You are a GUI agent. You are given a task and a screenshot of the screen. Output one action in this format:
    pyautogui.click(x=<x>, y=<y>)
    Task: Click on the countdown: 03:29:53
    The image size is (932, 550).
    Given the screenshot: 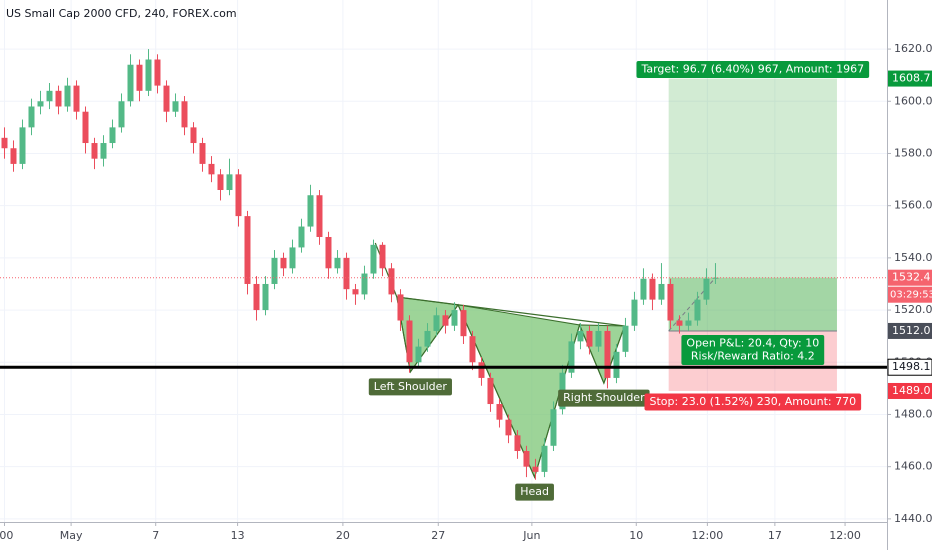 What is the action you would take?
    pyautogui.click(x=911, y=295)
    